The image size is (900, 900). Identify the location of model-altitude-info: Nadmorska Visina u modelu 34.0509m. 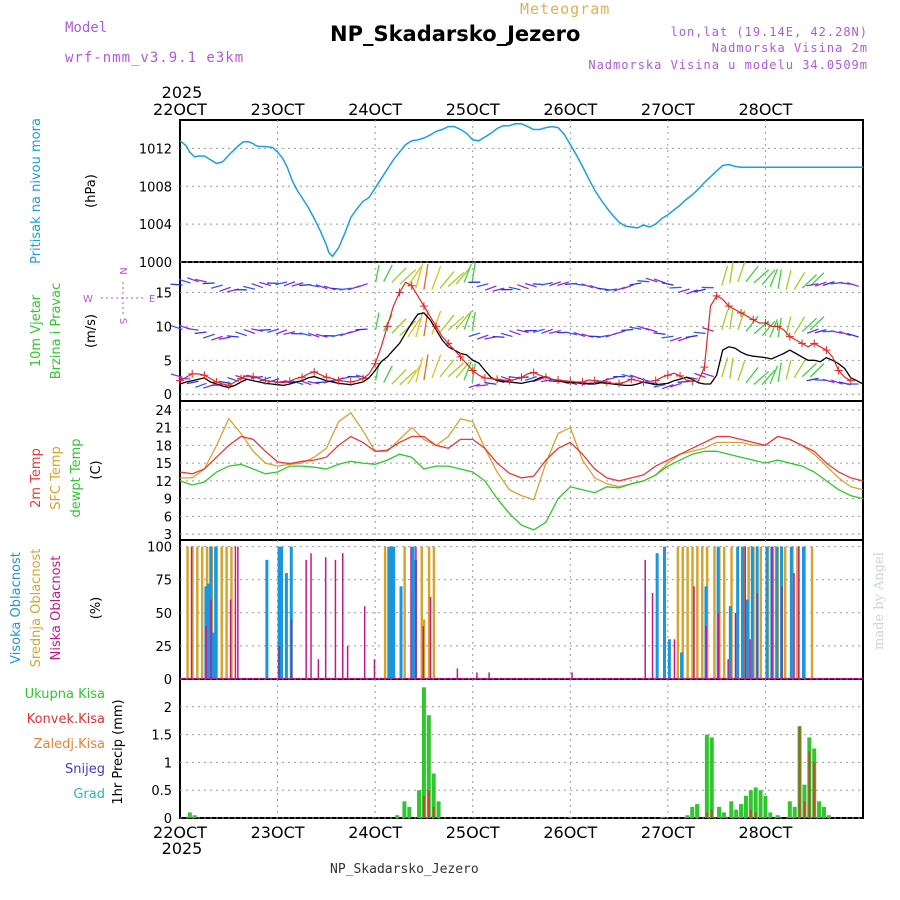
(728, 65).